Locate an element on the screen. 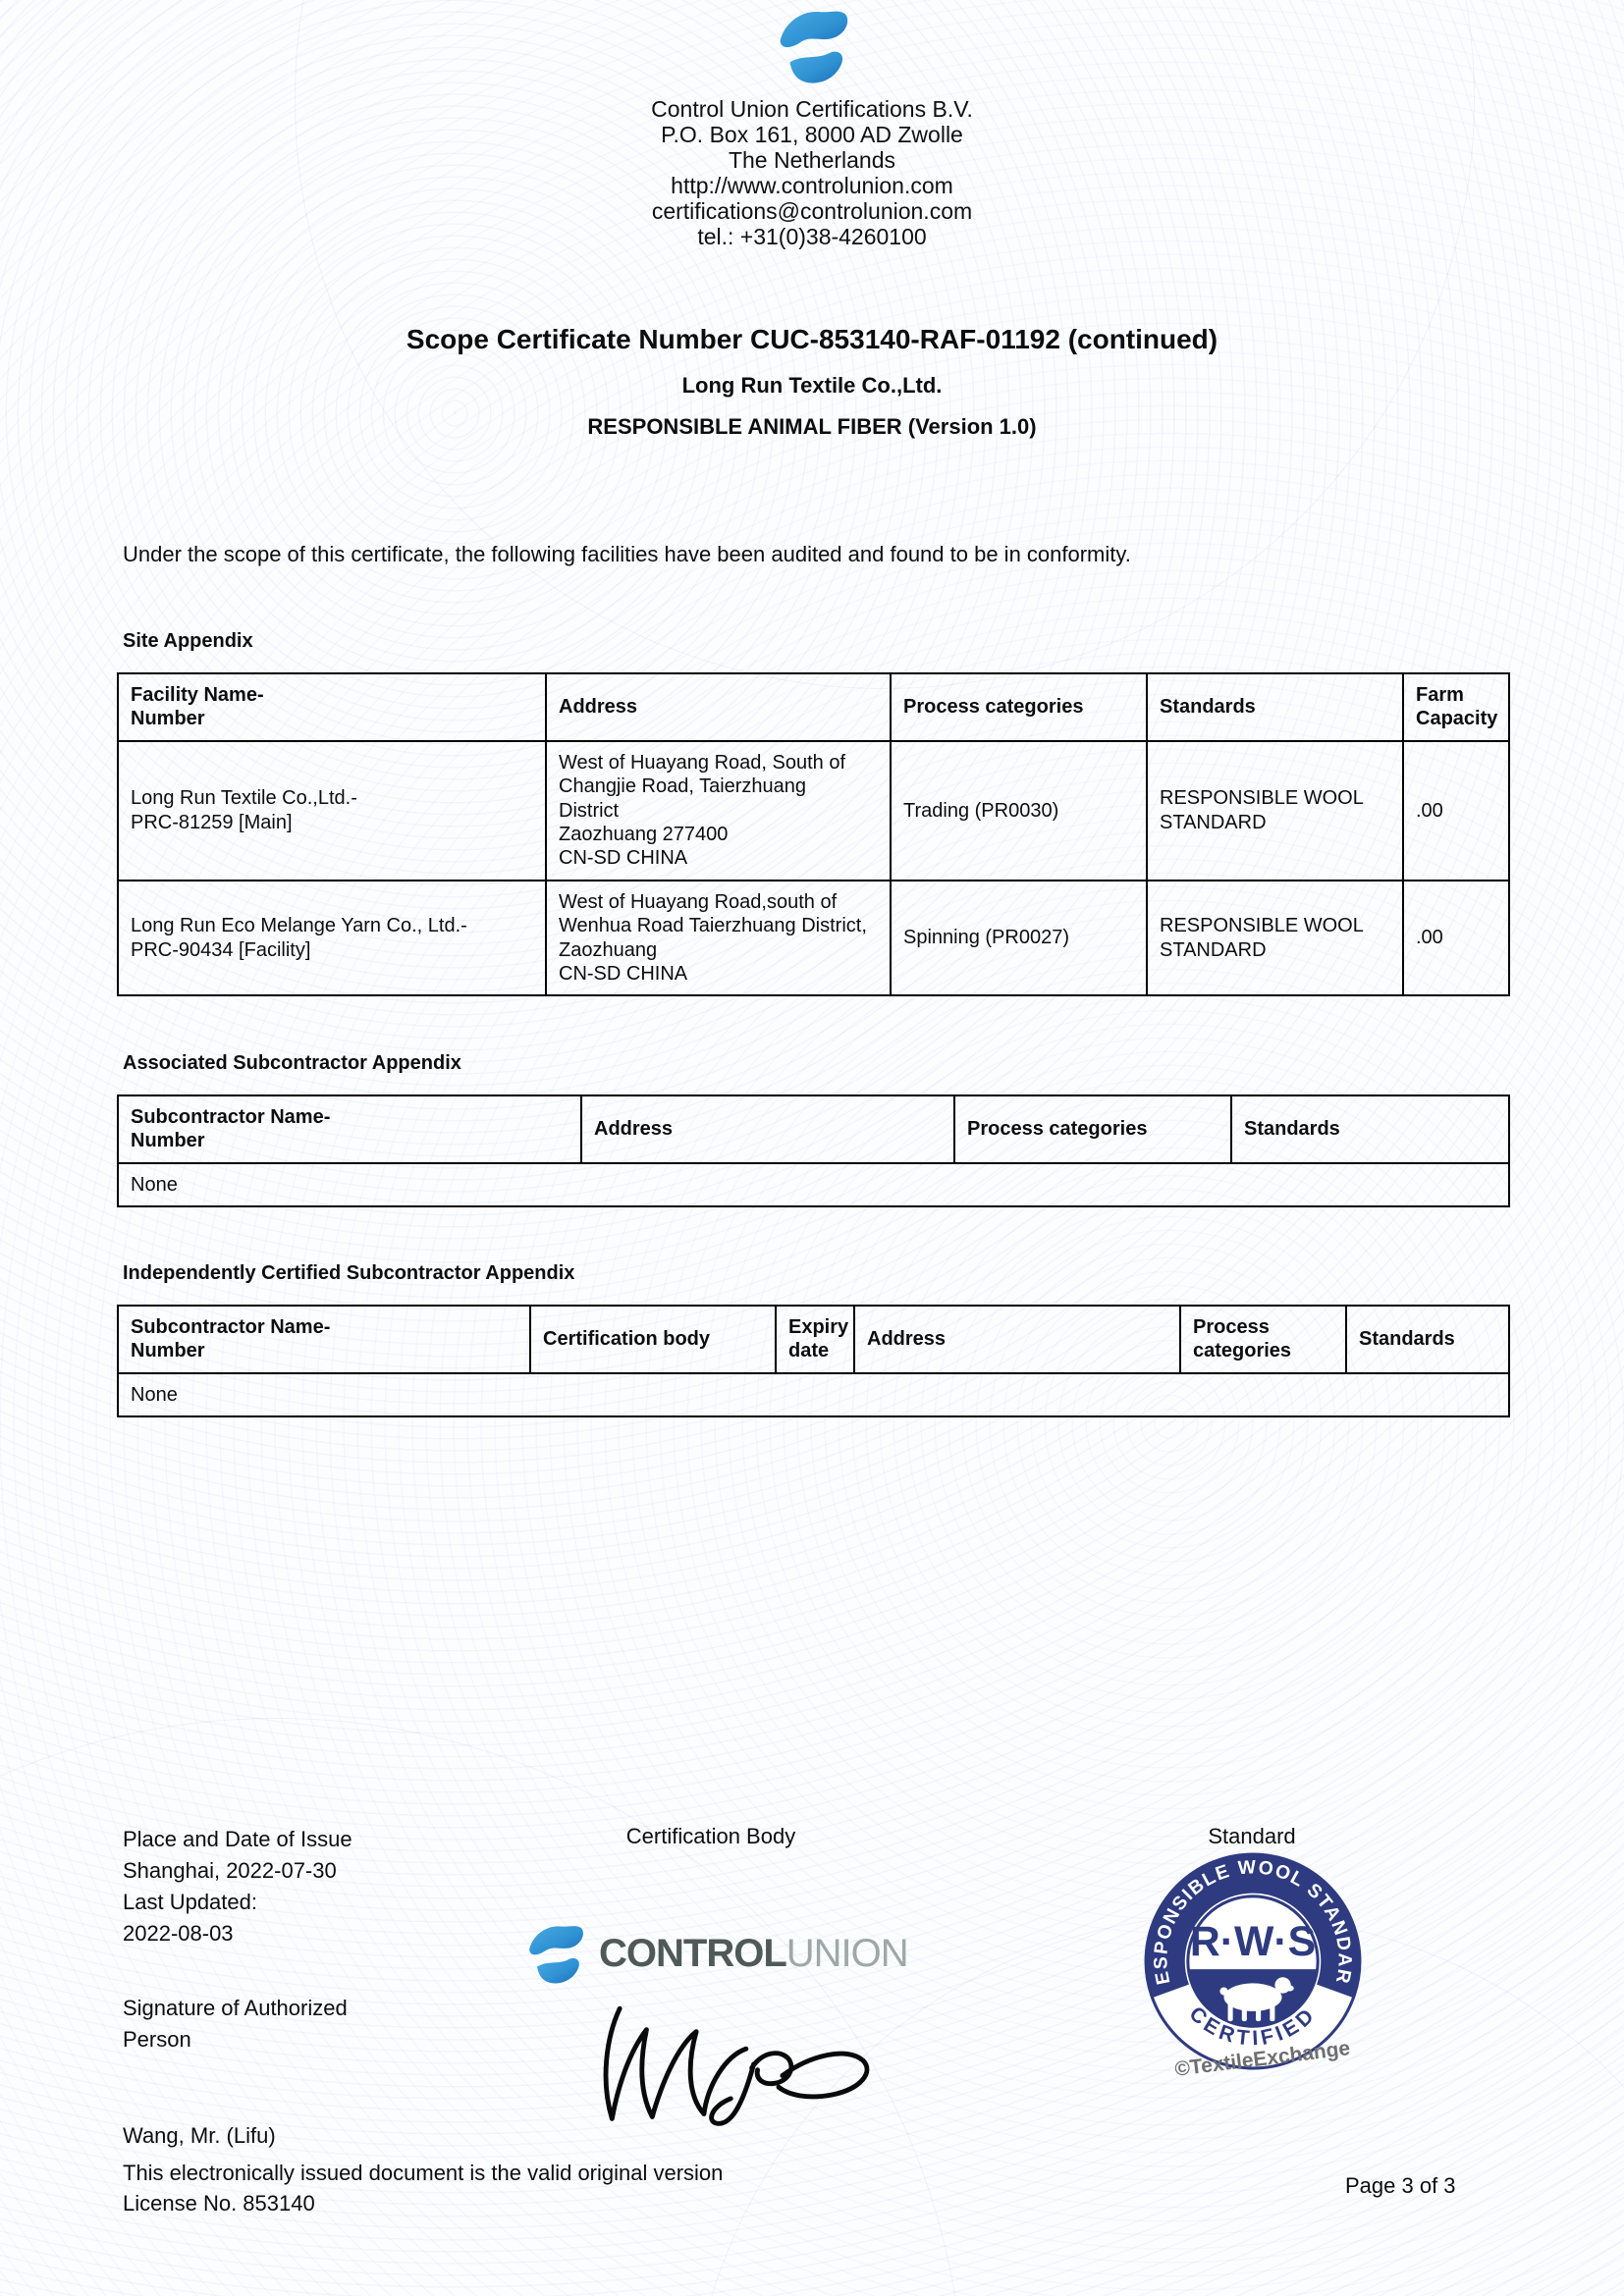 The width and height of the screenshot is (1624, 2296). site-appendix-heading: Site Appendix is located at coordinates (188, 641).